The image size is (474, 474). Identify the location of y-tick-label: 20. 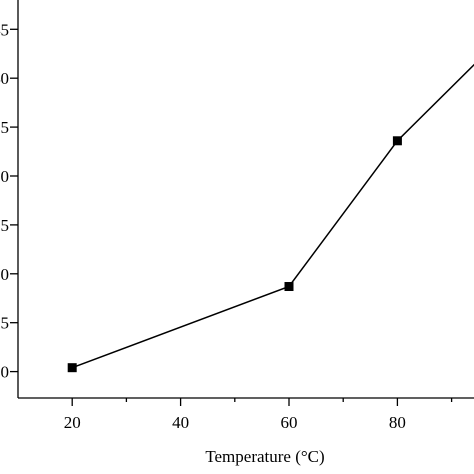
(4, 274).